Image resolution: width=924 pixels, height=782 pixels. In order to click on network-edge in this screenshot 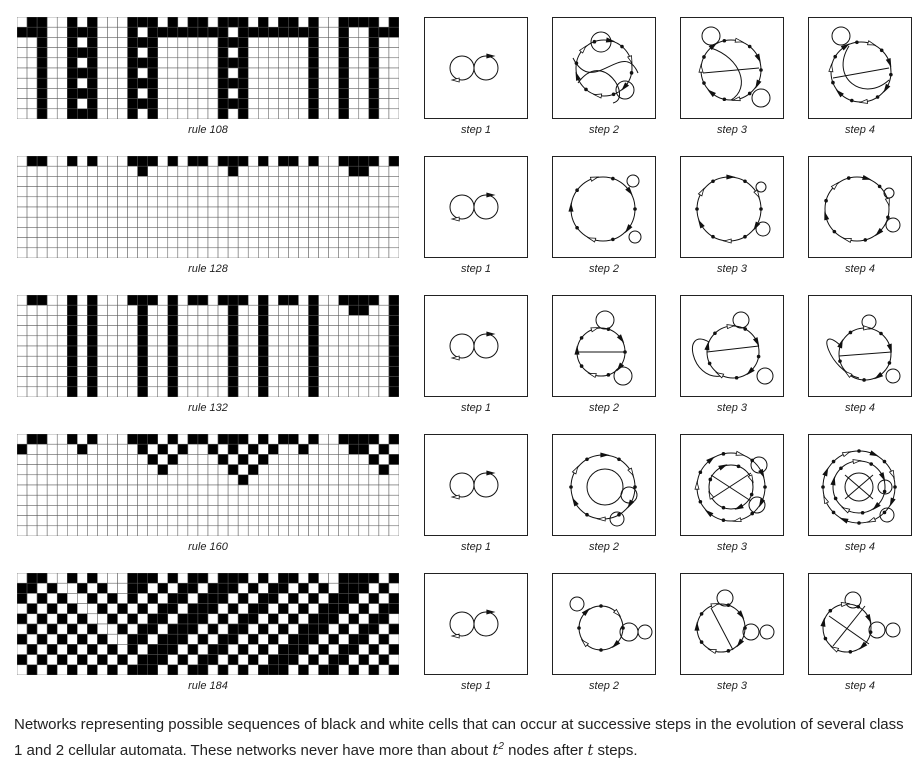, I will do `click(605, 65)`.